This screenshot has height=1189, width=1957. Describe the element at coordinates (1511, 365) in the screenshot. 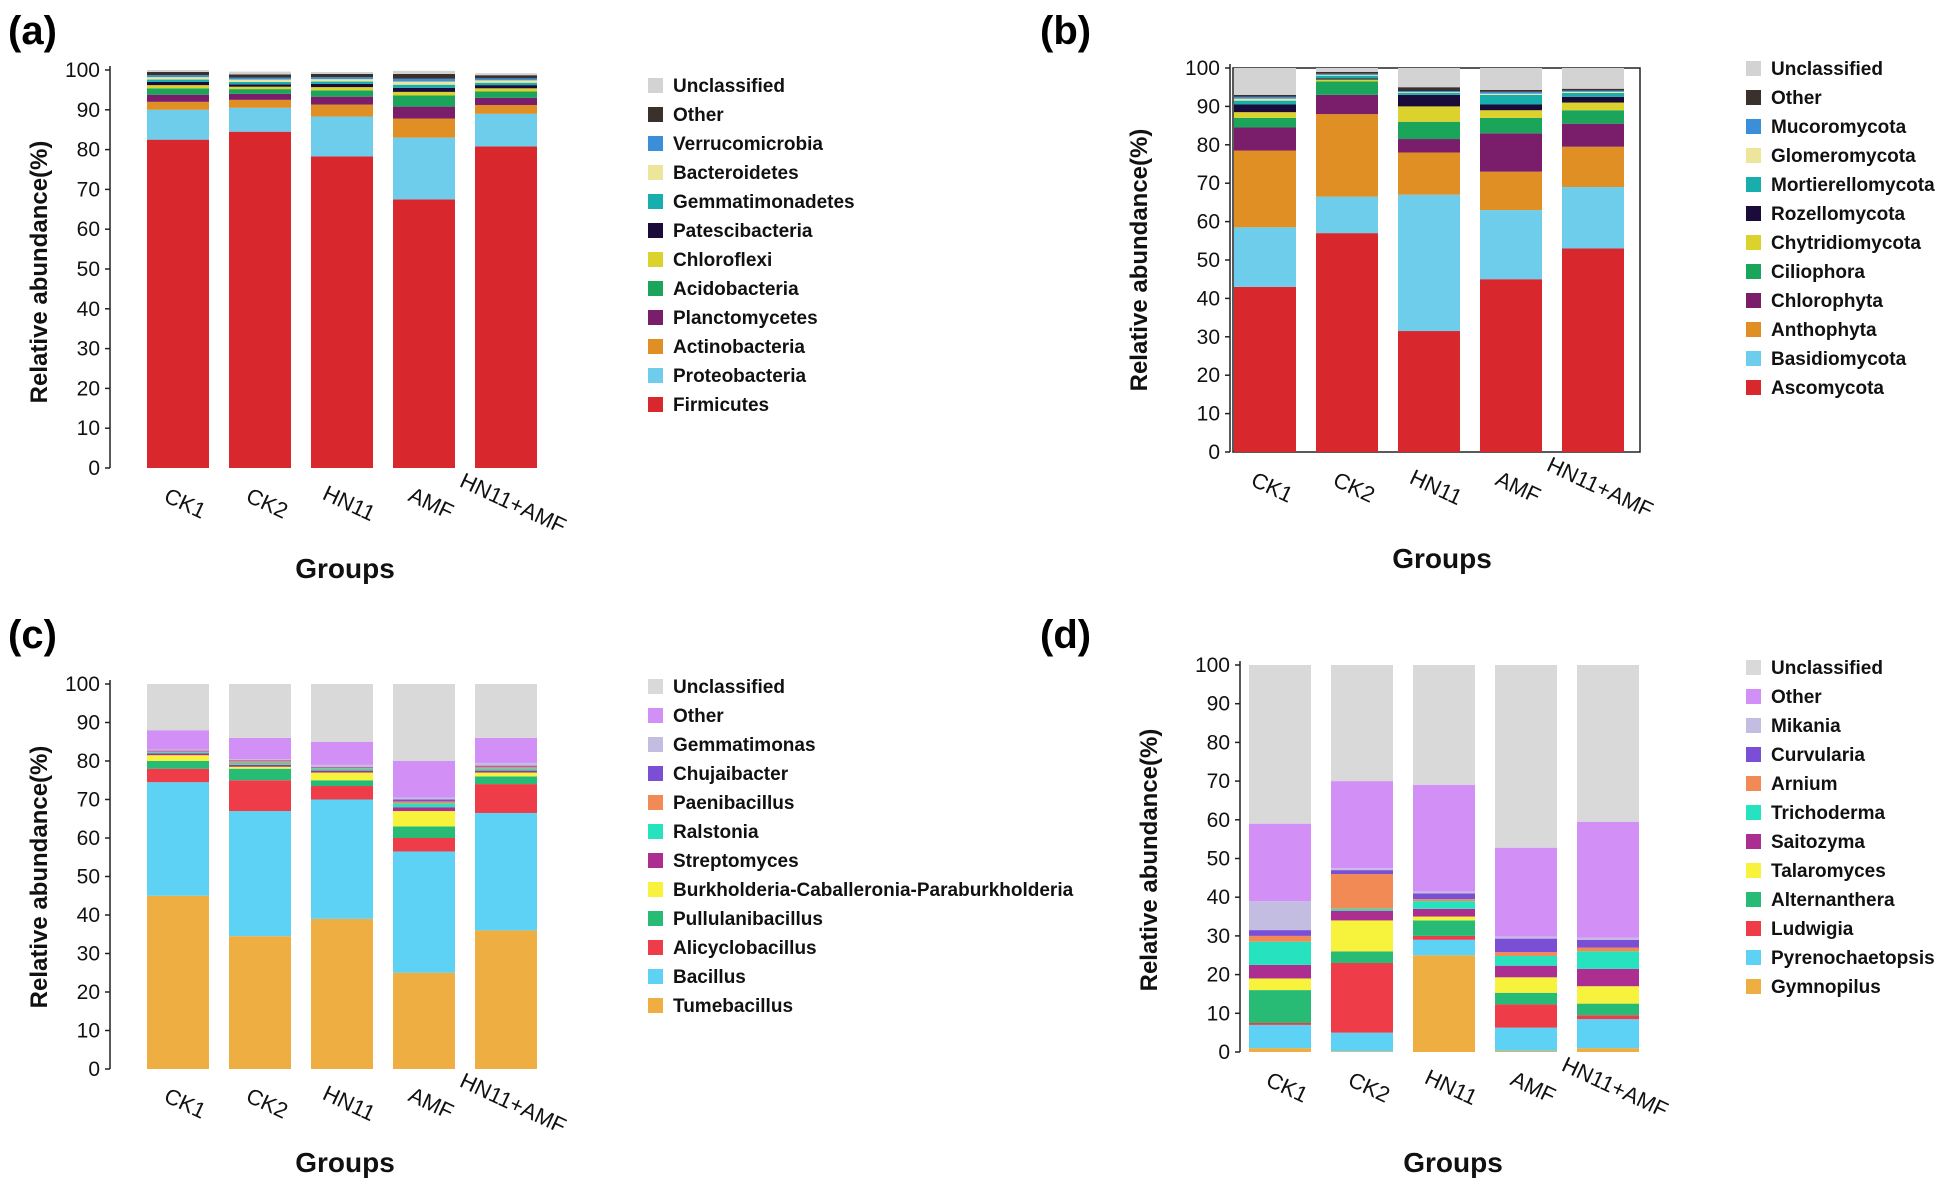

I see `bar-segment-ascomycota-amf` at that location.